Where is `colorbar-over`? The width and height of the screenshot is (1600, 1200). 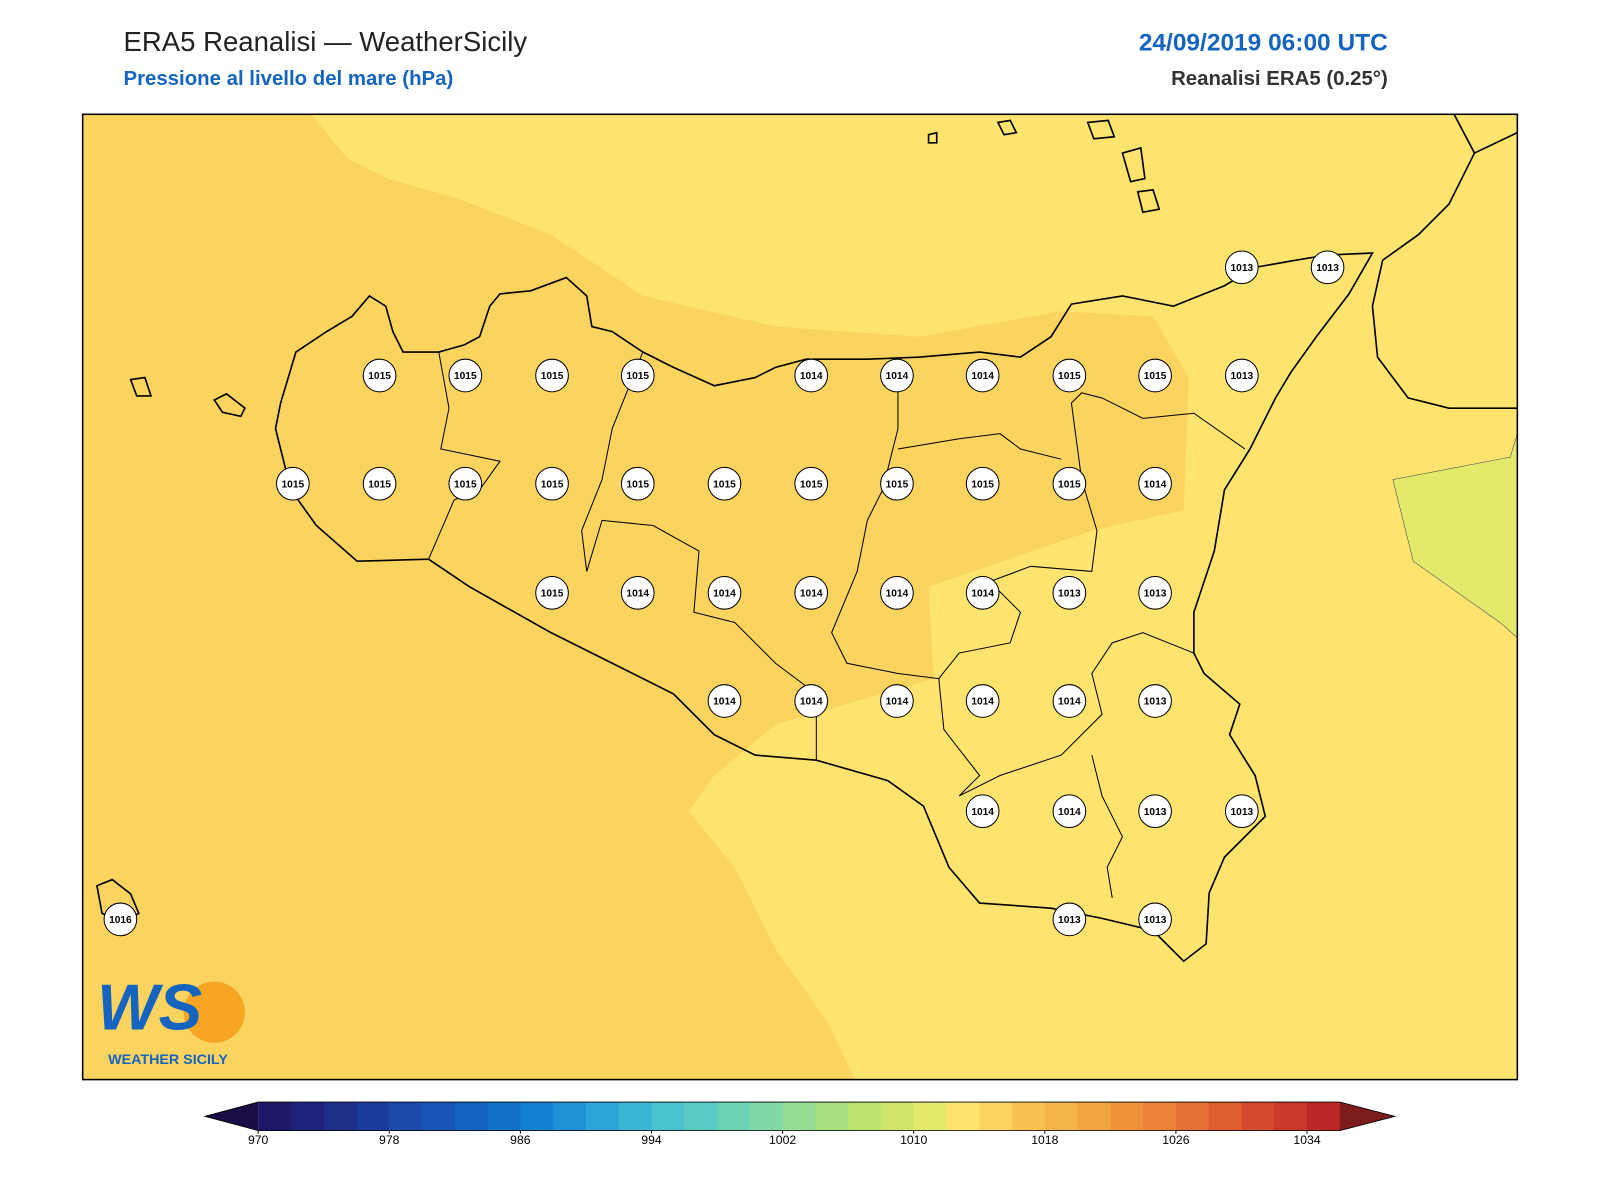 colorbar-over is located at coordinates (1367, 1116).